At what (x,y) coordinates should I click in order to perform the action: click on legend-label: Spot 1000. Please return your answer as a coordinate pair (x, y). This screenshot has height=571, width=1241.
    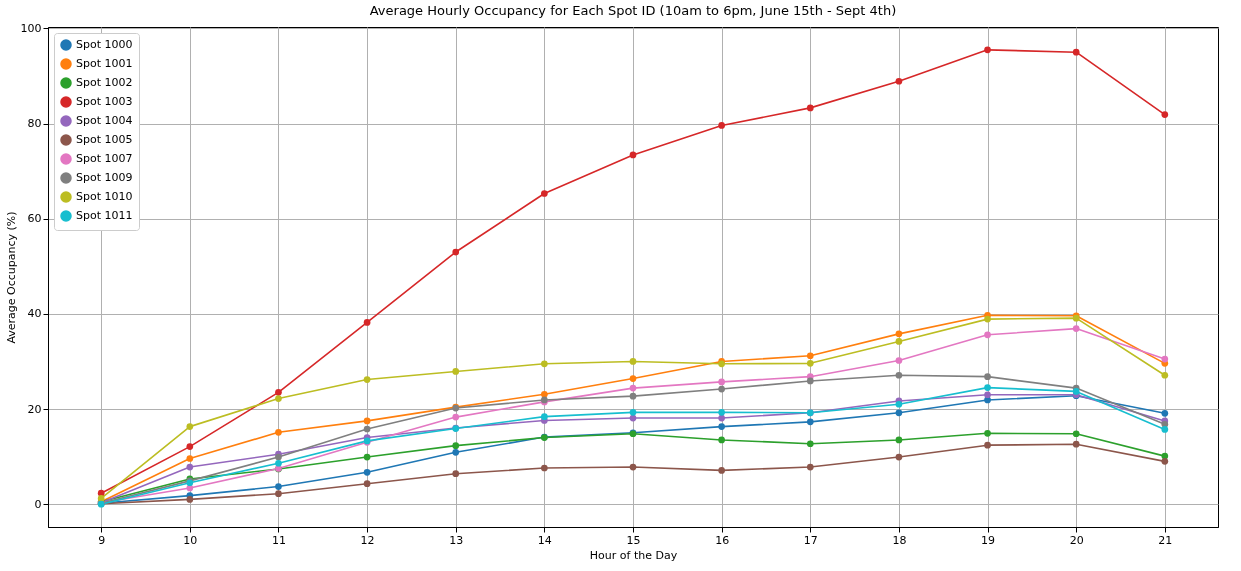
    Looking at the image, I should click on (104, 44).